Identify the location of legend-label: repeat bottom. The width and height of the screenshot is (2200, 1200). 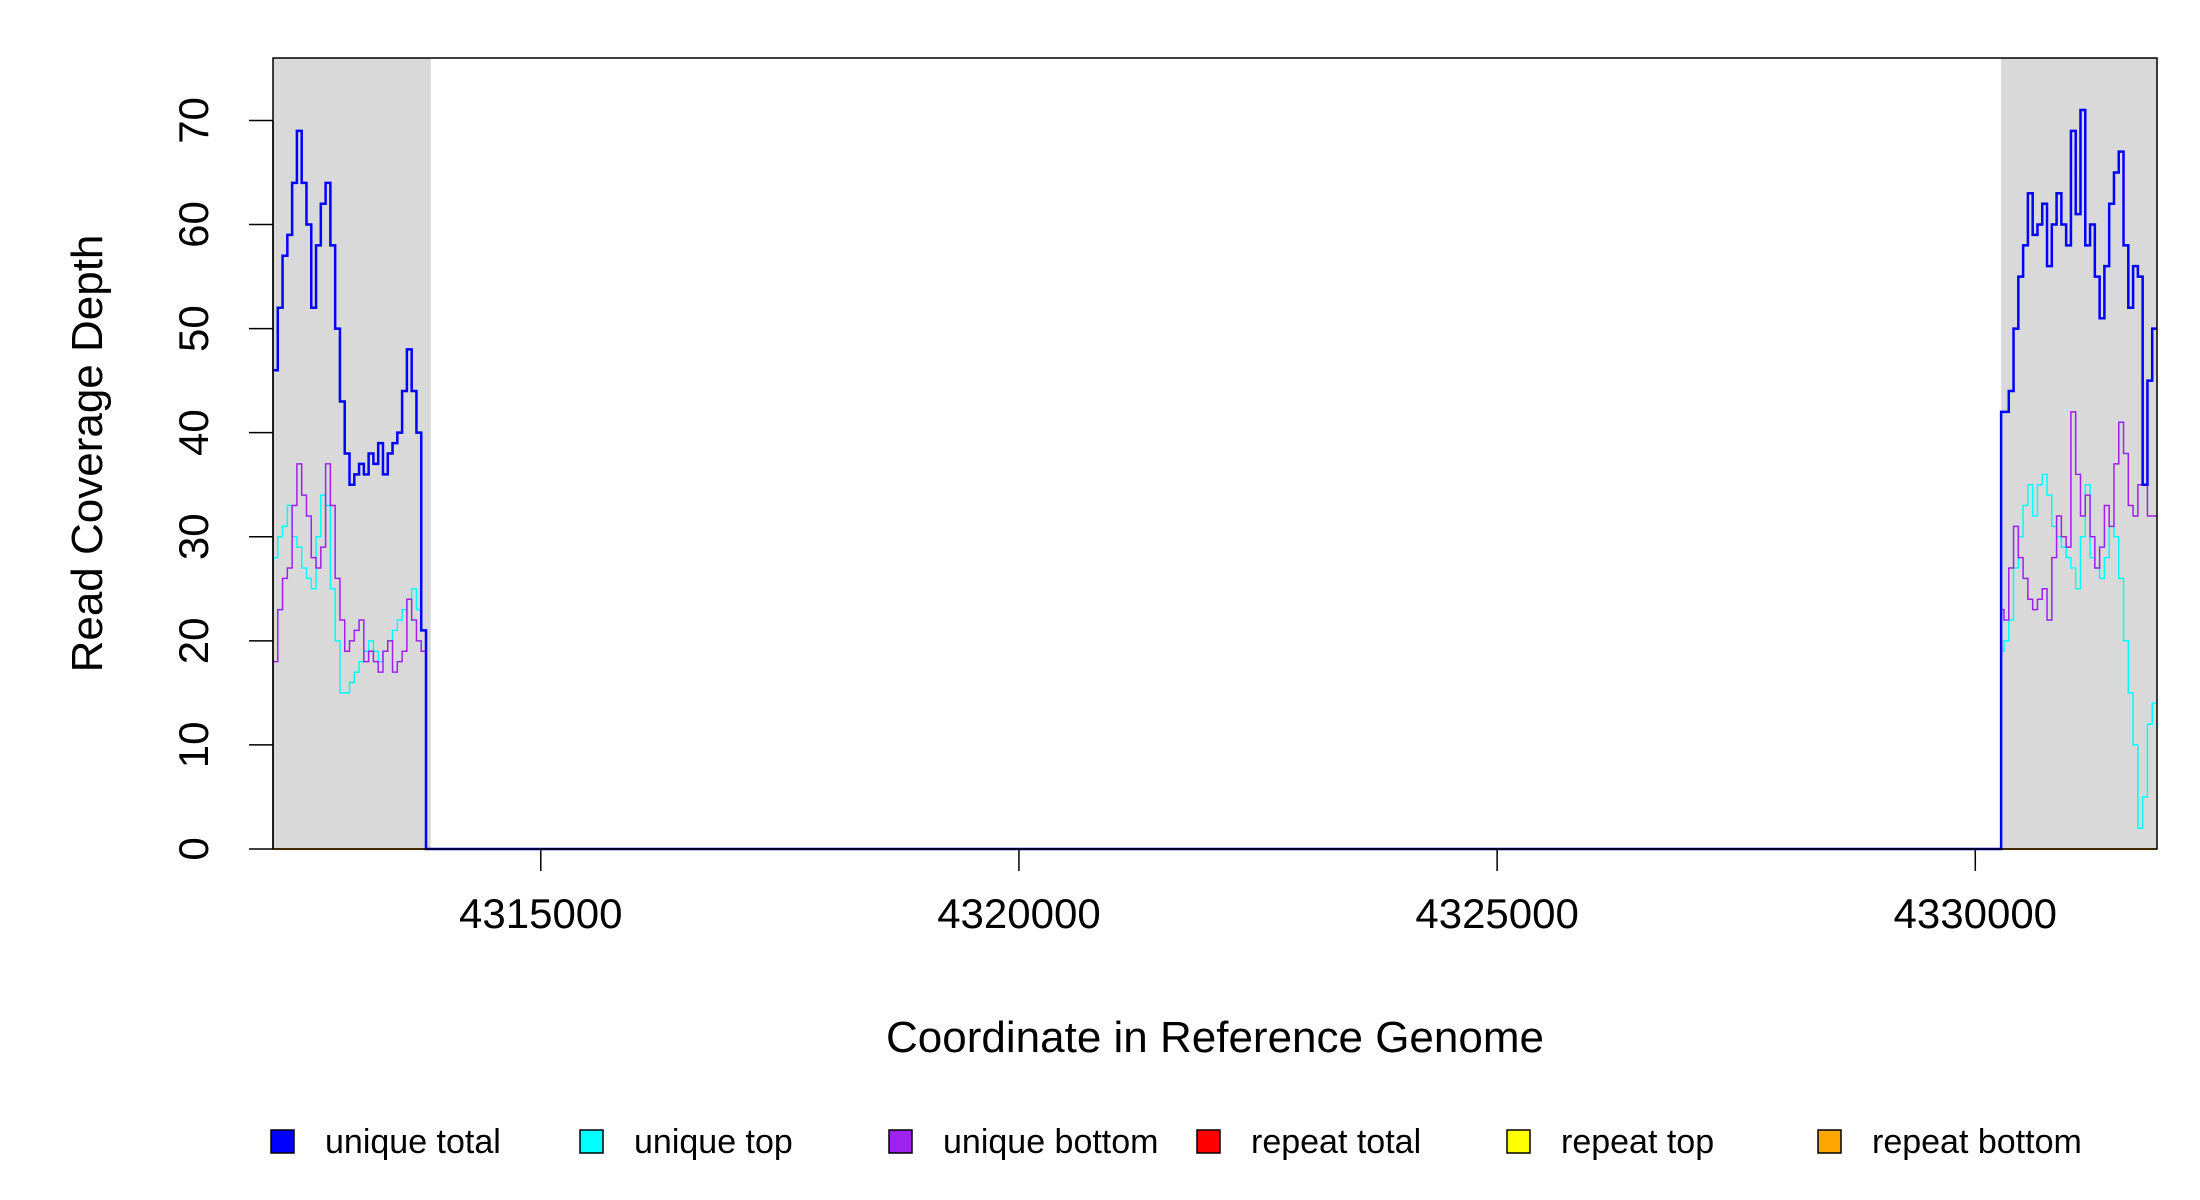
(1977, 1142).